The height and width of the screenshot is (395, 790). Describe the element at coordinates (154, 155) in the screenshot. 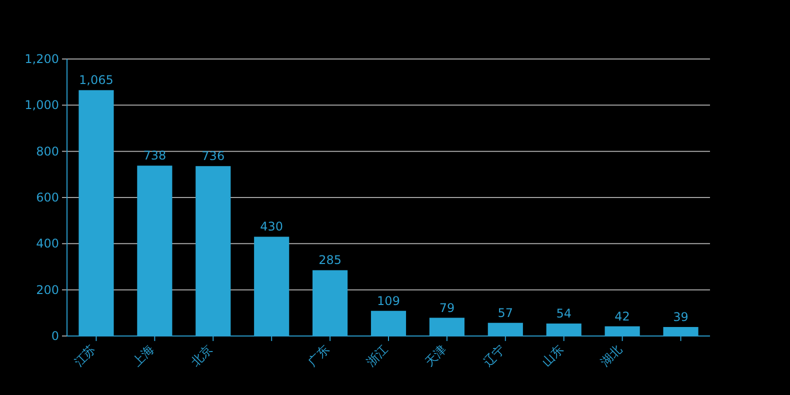

I see `data-label: 738` at that location.